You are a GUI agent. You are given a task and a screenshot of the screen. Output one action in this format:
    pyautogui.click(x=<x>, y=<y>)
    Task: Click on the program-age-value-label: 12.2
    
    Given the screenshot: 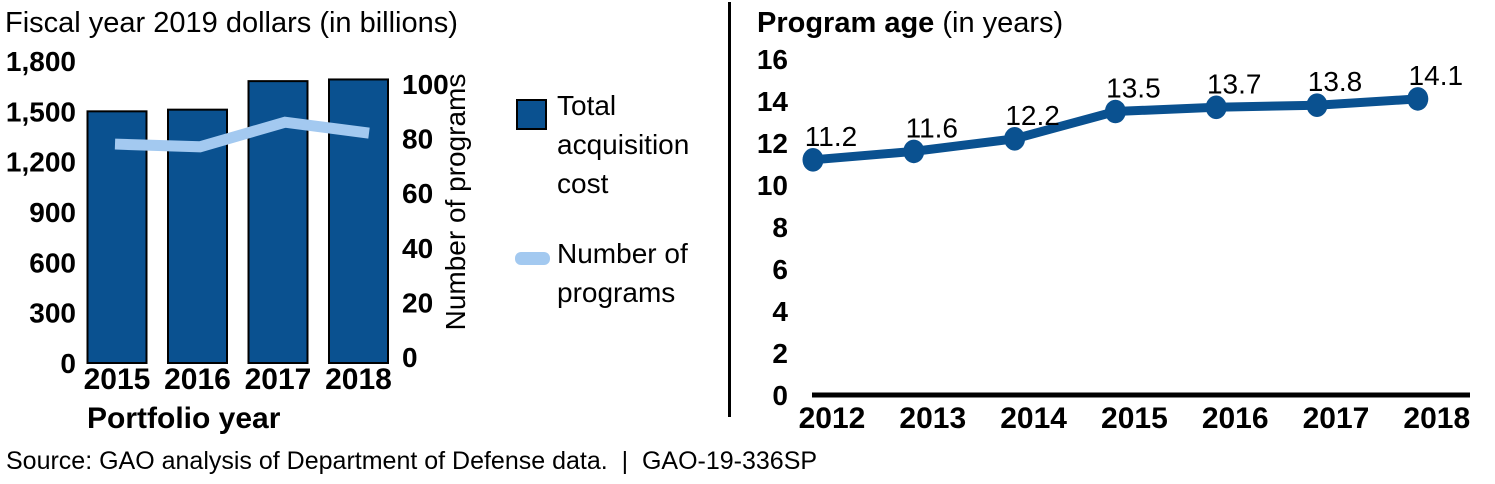 What is the action you would take?
    pyautogui.click(x=1032, y=115)
    